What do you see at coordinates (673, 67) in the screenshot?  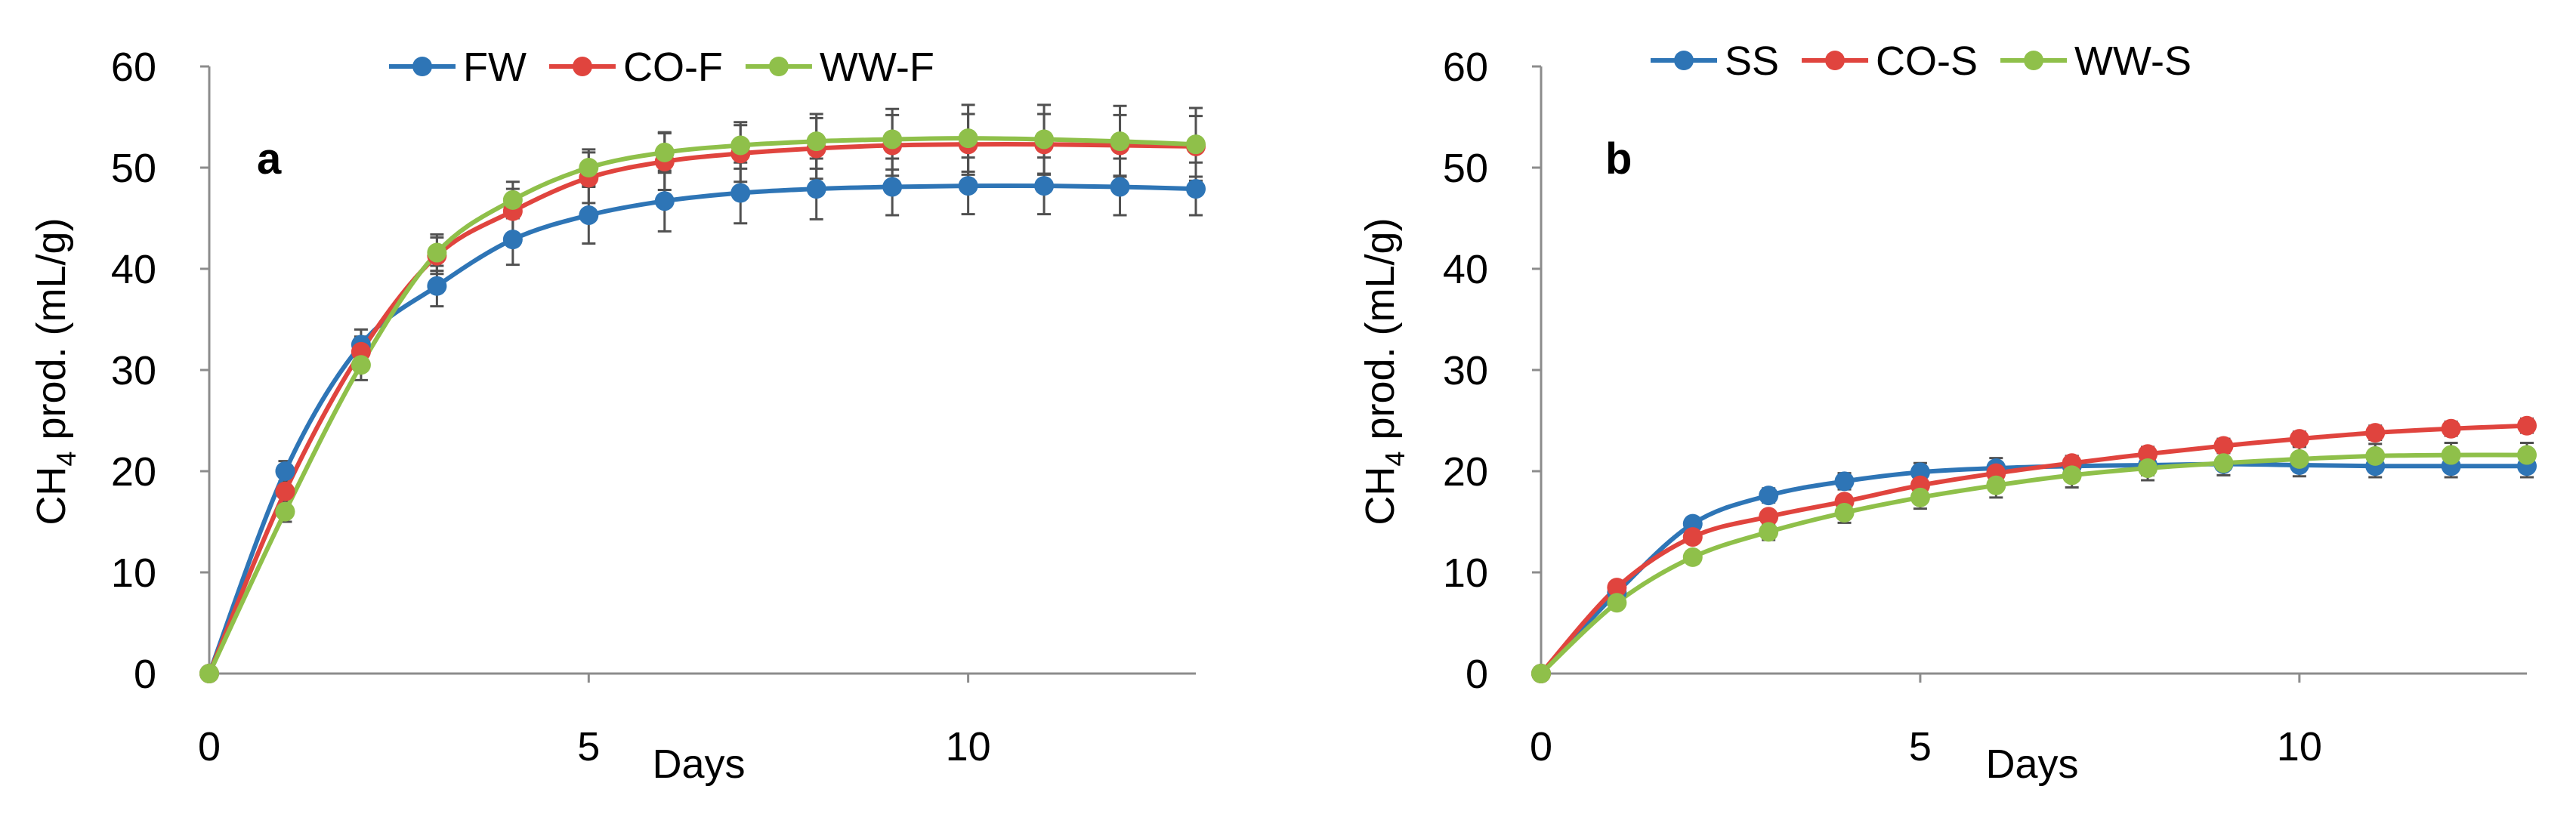 I see `legend-label-co-f: CO-F` at bounding box center [673, 67].